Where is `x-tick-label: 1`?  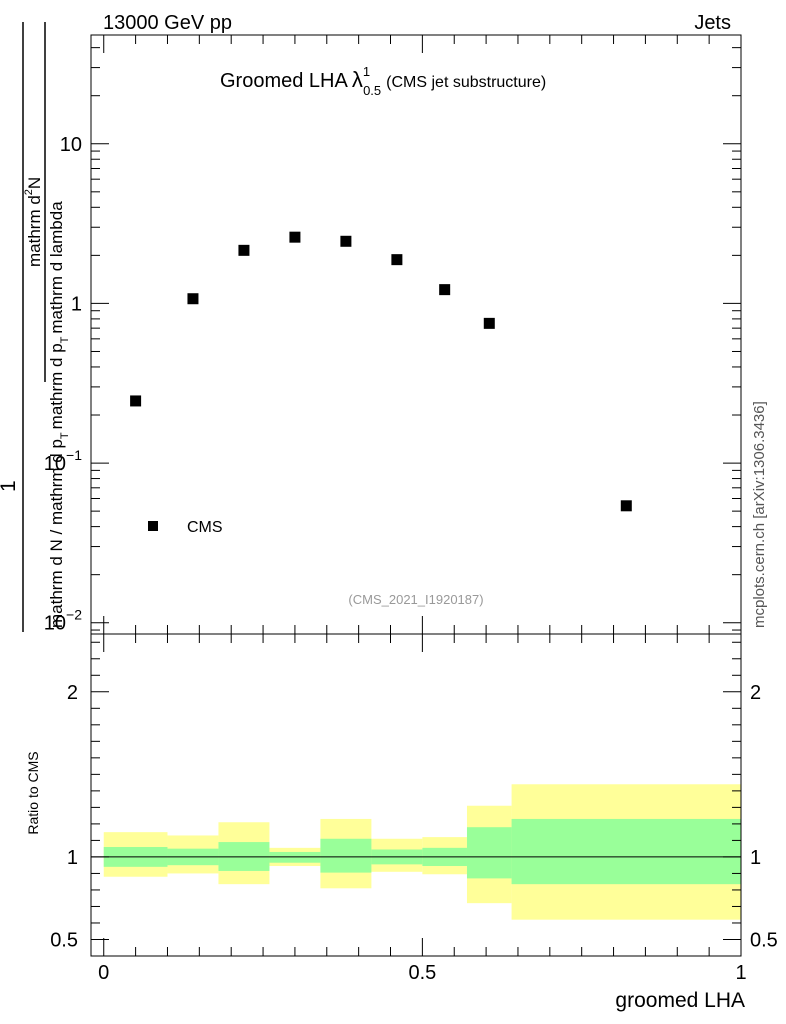 x-tick-label: 1 is located at coordinates (740, 973).